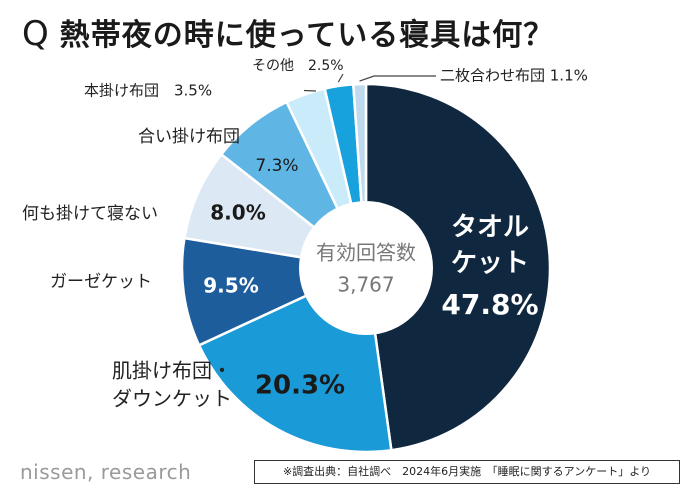 The width and height of the screenshot is (700, 500). What do you see at coordinates (467, 472) in the screenshot?
I see `source-note: ※調査出典：自社調べ 2024年6月実施 「睡眠に関するアンケート」より` at bounding box center [467, 472].